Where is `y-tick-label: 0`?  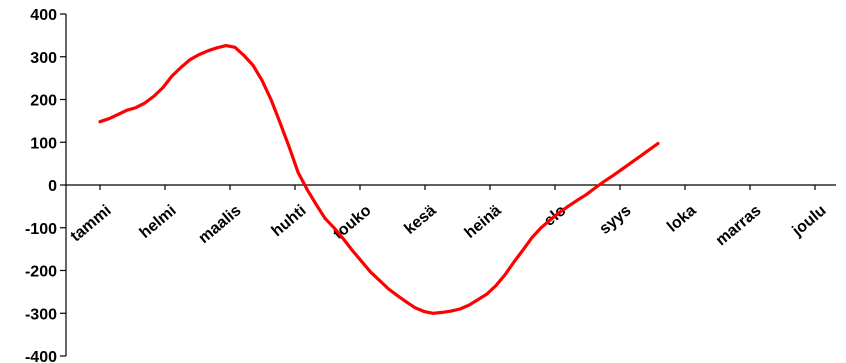
y-tick-label: 0 is located at coordinates (52, 186).